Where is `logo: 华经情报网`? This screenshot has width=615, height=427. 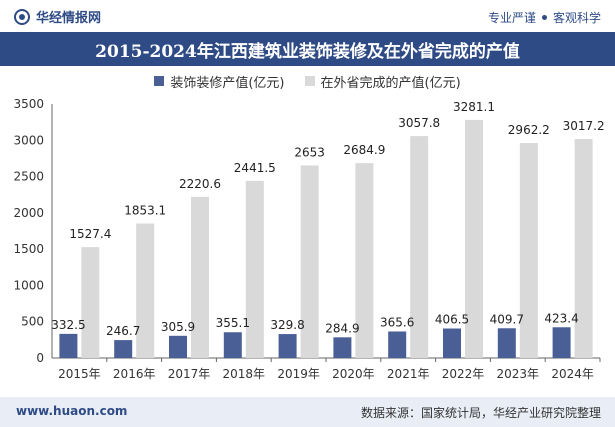
logo: 华经情报网 is located at coordinates (57, 16).